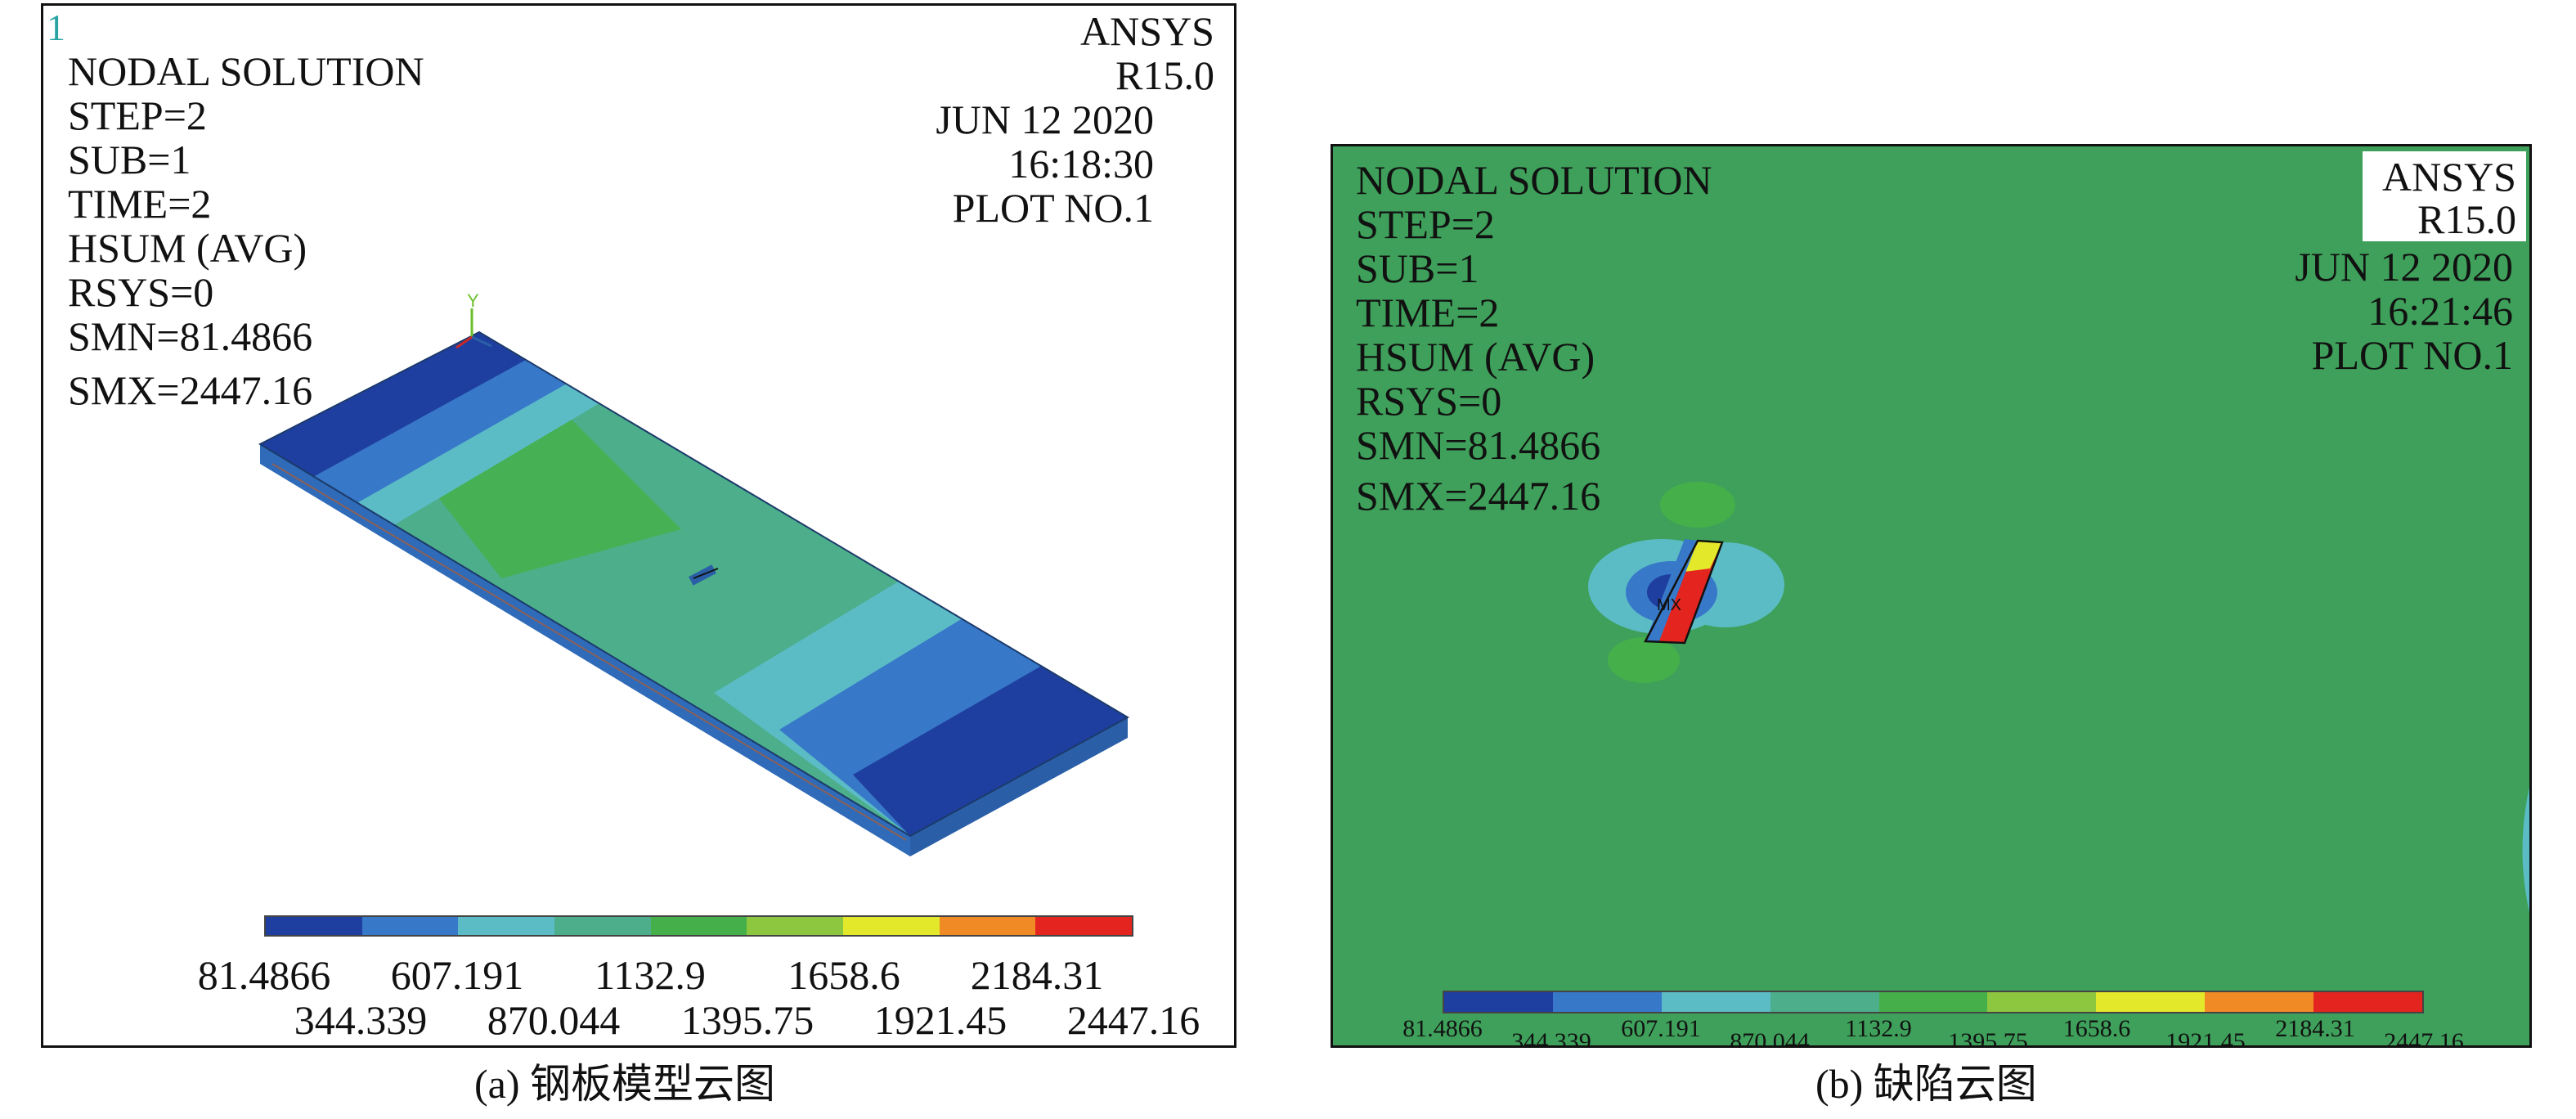 The height and width of the screenshot is (1119, 2576). I want to click on contour-darkblue-far, so click(990, 744).